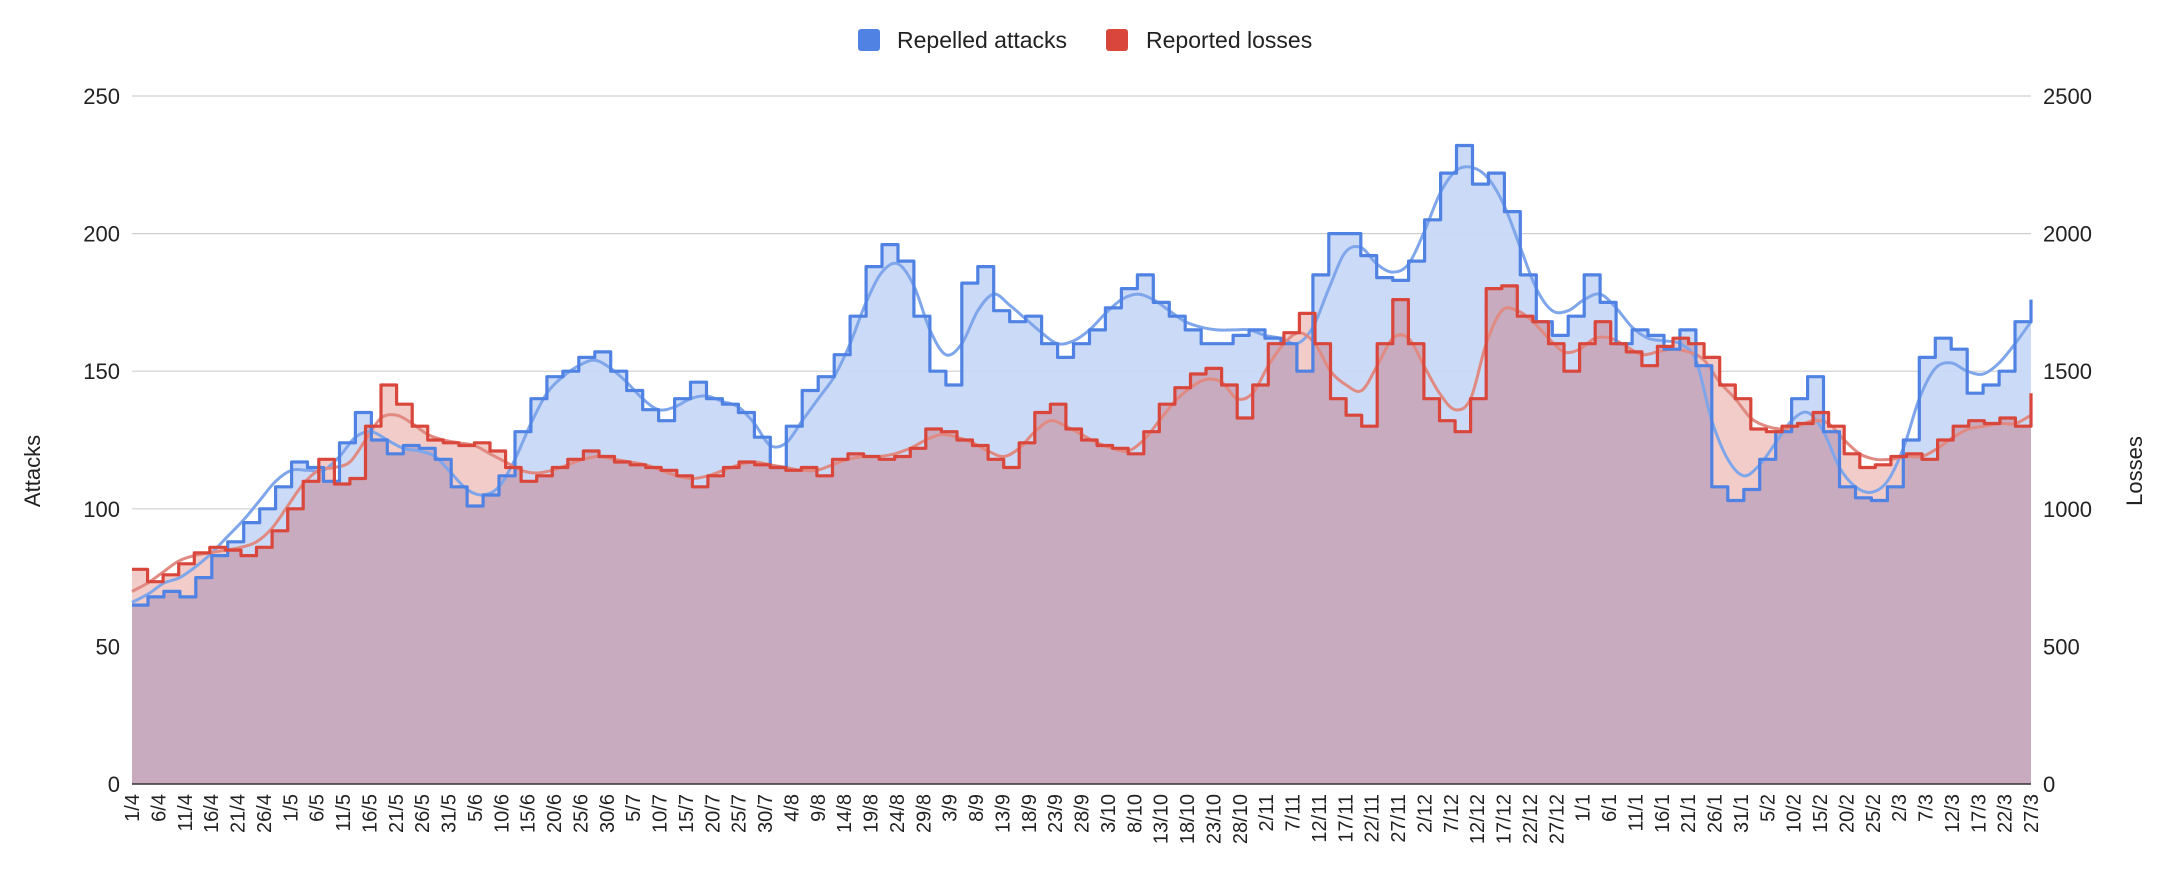 The height and width of the screenshot is (884, 2176). I want to click on x-tick-label: 15/7, so click(687, 813).